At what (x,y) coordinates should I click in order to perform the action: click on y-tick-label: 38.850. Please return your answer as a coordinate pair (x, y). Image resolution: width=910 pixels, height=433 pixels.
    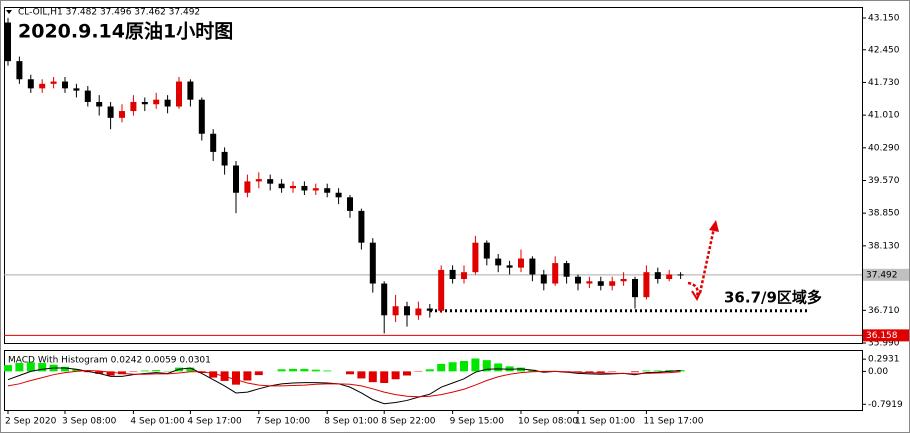
    Looking at the image, I should click on (884, 214).